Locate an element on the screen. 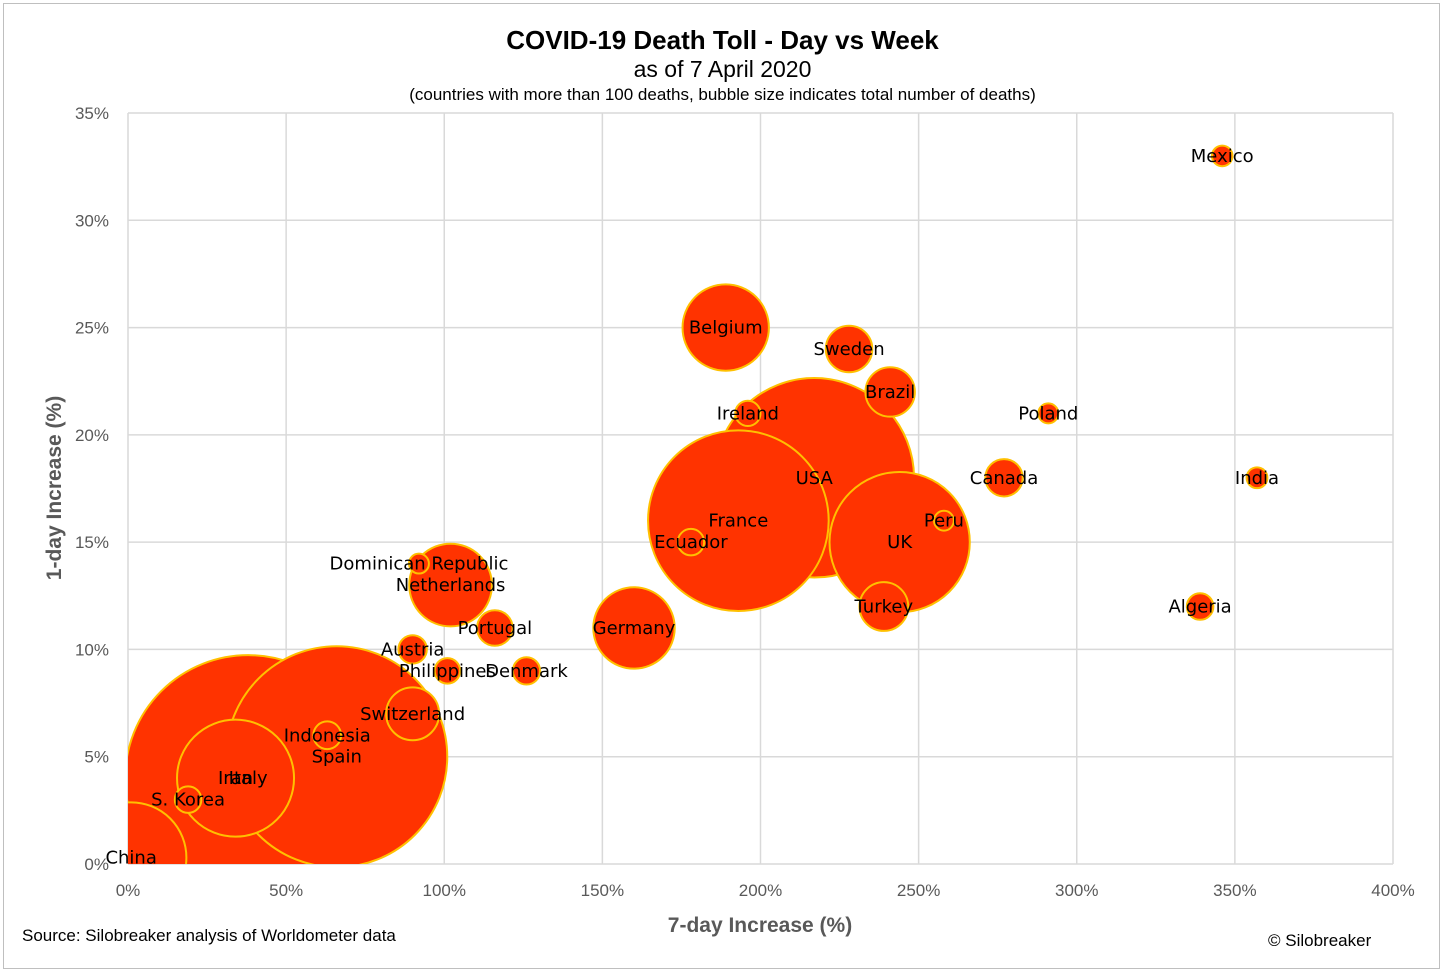 The height and width of the screenshot is (974, 1445). bubble-netherlands is located at coordinates (450, 585).